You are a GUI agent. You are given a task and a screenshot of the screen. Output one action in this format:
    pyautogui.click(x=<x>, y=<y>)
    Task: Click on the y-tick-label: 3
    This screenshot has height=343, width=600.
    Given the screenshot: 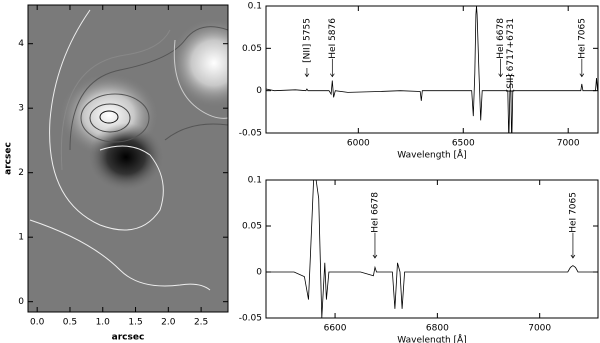 What is the action you would take?
    pyautogui.click(x=21, y=109)
    